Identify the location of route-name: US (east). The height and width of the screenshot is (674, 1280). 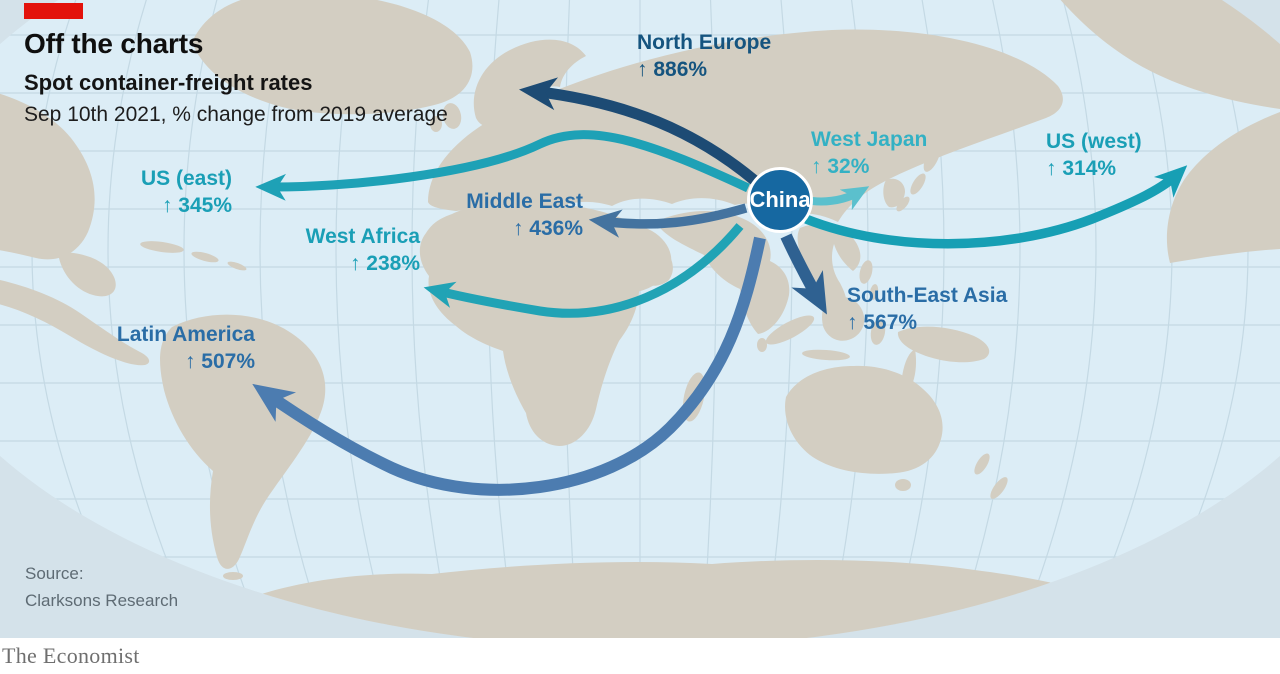
(186, 178).